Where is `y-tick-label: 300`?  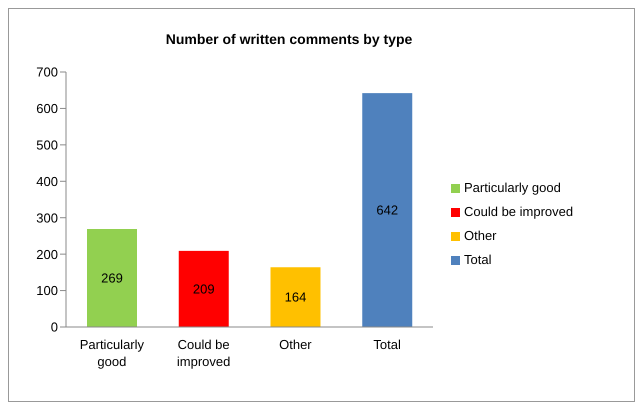 y-tick-label: 300 is located at coordinates (47, 218).